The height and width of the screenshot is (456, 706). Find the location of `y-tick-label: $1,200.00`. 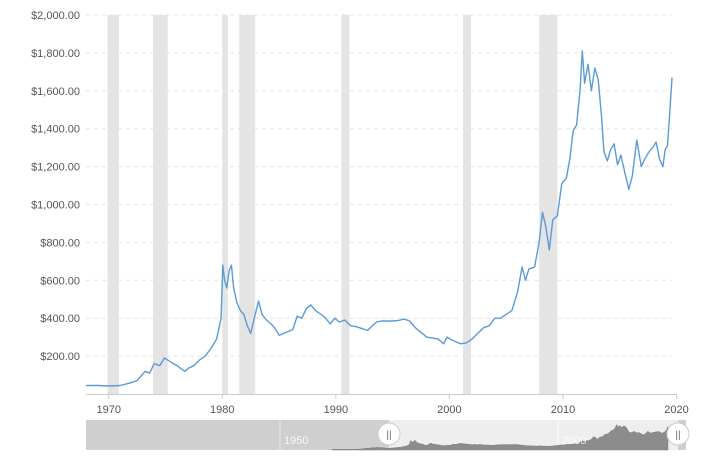

y-tick-label: $1,200.00 is located at coordinates (55, 168).